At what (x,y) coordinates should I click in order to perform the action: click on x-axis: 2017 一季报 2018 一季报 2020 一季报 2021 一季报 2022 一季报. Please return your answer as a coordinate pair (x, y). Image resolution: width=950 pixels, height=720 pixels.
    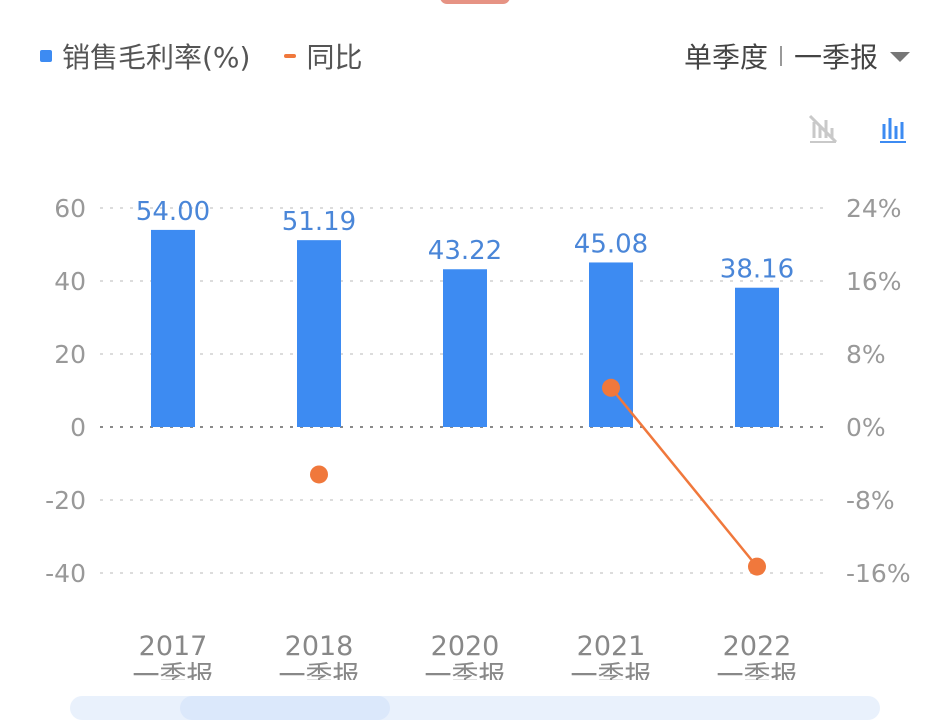
    Looking at the image, I should click on (465, 655).